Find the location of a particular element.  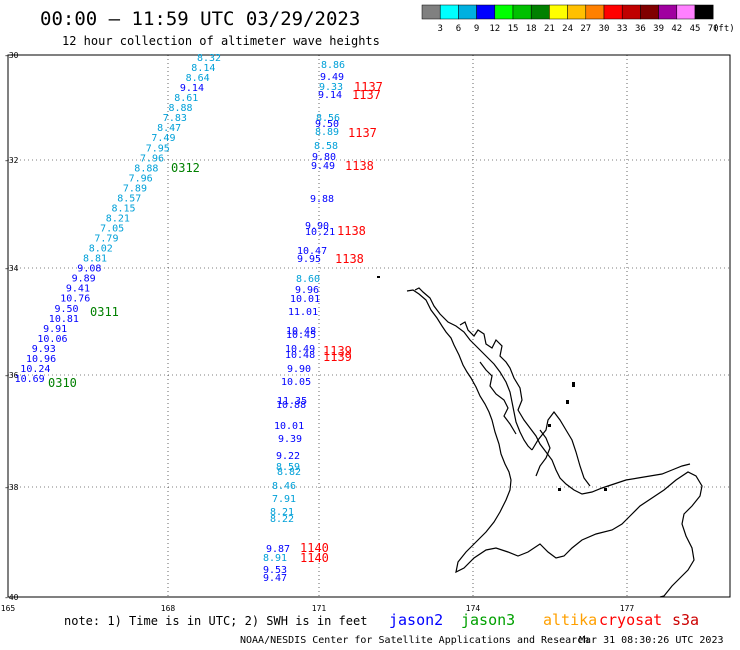

wave-height-value: 7.96 is located at coordinates (152, 158).